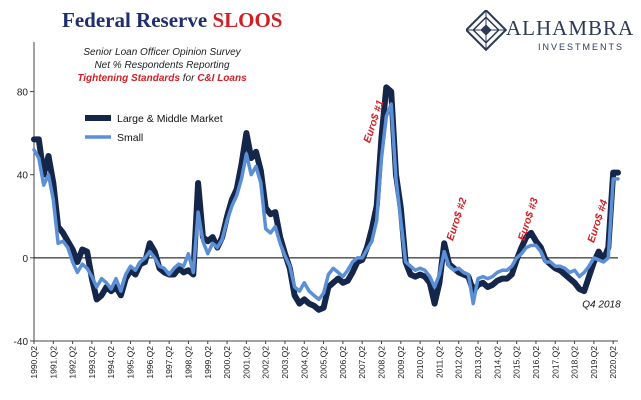 Image resolution: width=641 pixels, height=400 pixels. I want to click on chart-title: Federal Reserve SLOOS, so click(172, 20).